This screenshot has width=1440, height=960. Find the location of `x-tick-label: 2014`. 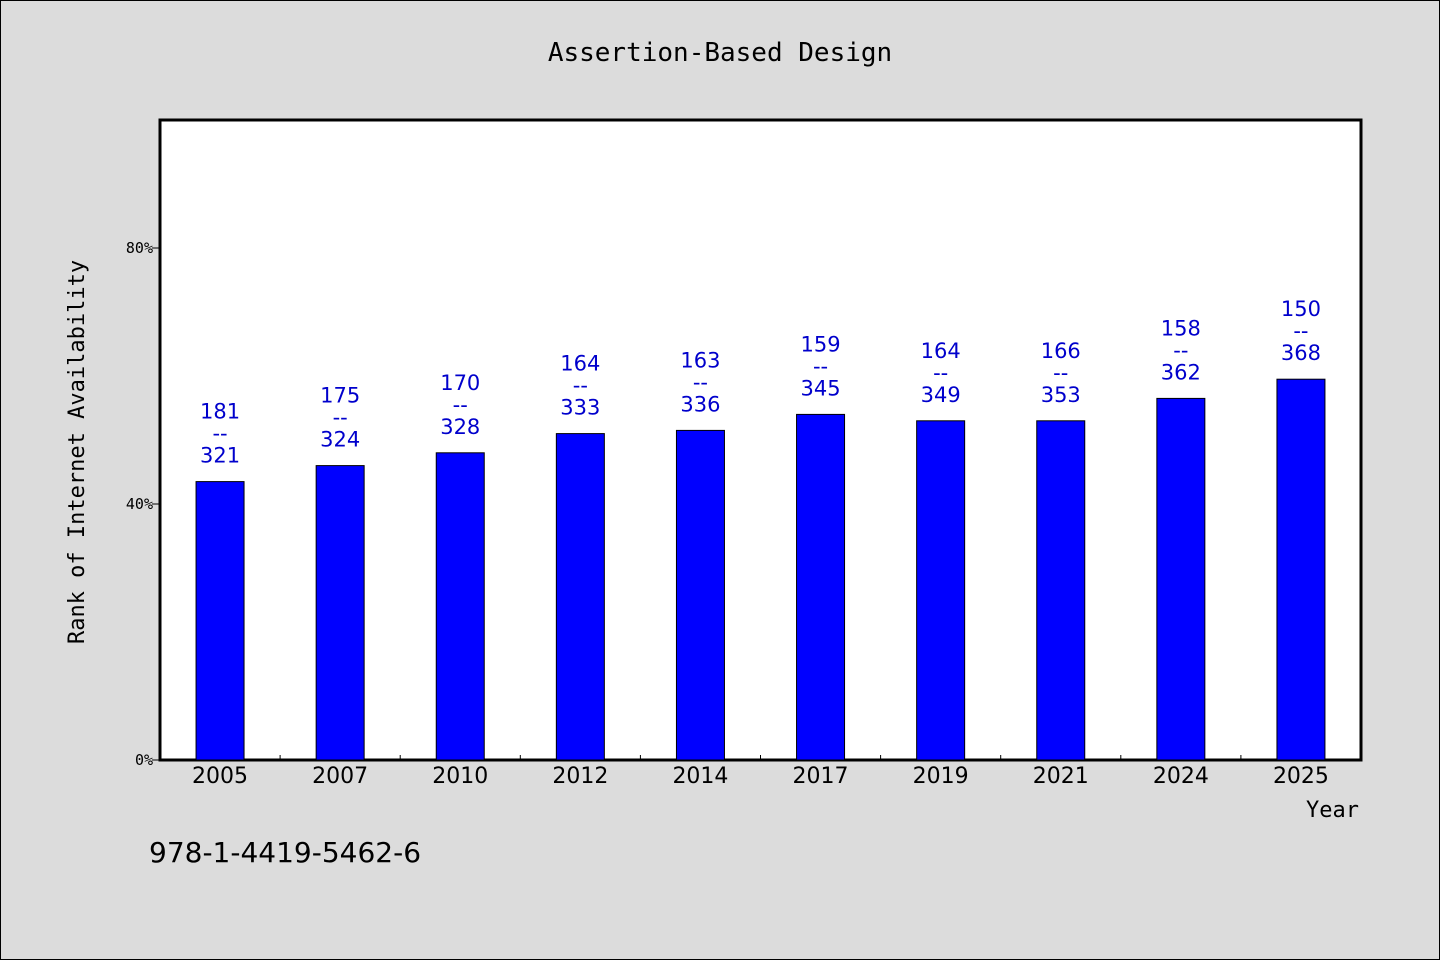

x-tick-label: 2014 is located at coordinates (700, 776).